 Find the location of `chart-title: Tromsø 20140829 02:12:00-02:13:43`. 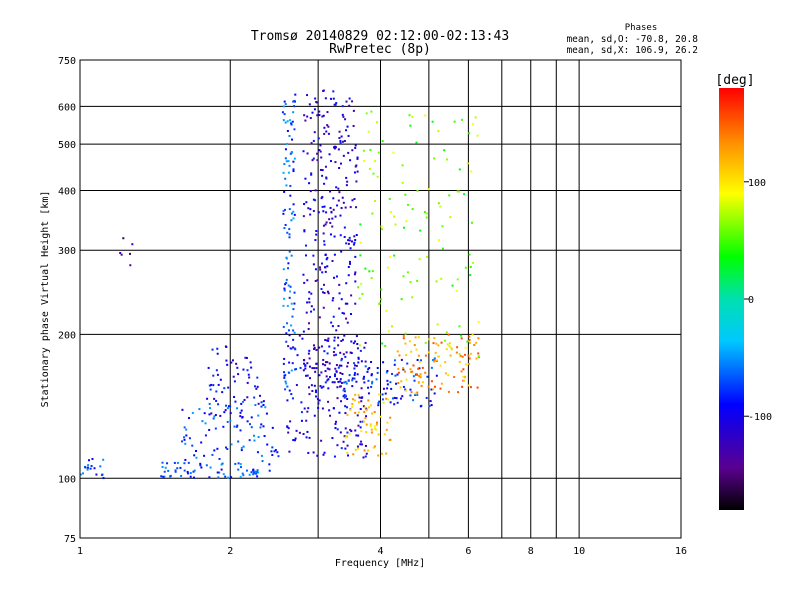

chart-title: Tromsø 20140829 02:12:00-02:13:43 is located at coordinates (380, 36).